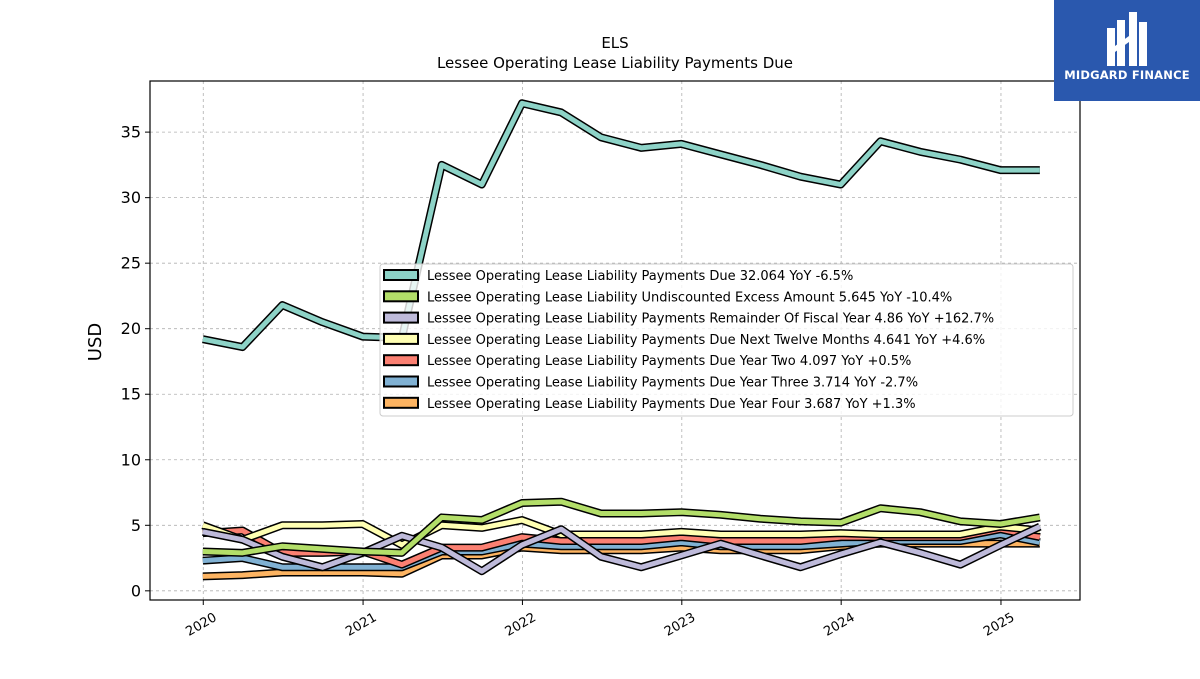 The width and height of the screenshot is (1200, 679). What do you see at coordinates (95, 342) in the screenshot?
I see `y-axis-label: USD` at bounding box center [95, 342].